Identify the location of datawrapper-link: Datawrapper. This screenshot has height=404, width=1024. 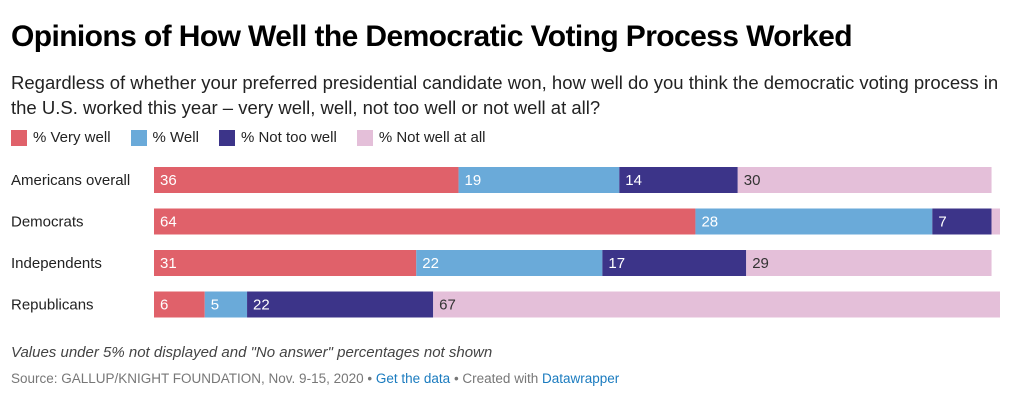
(580, 378).